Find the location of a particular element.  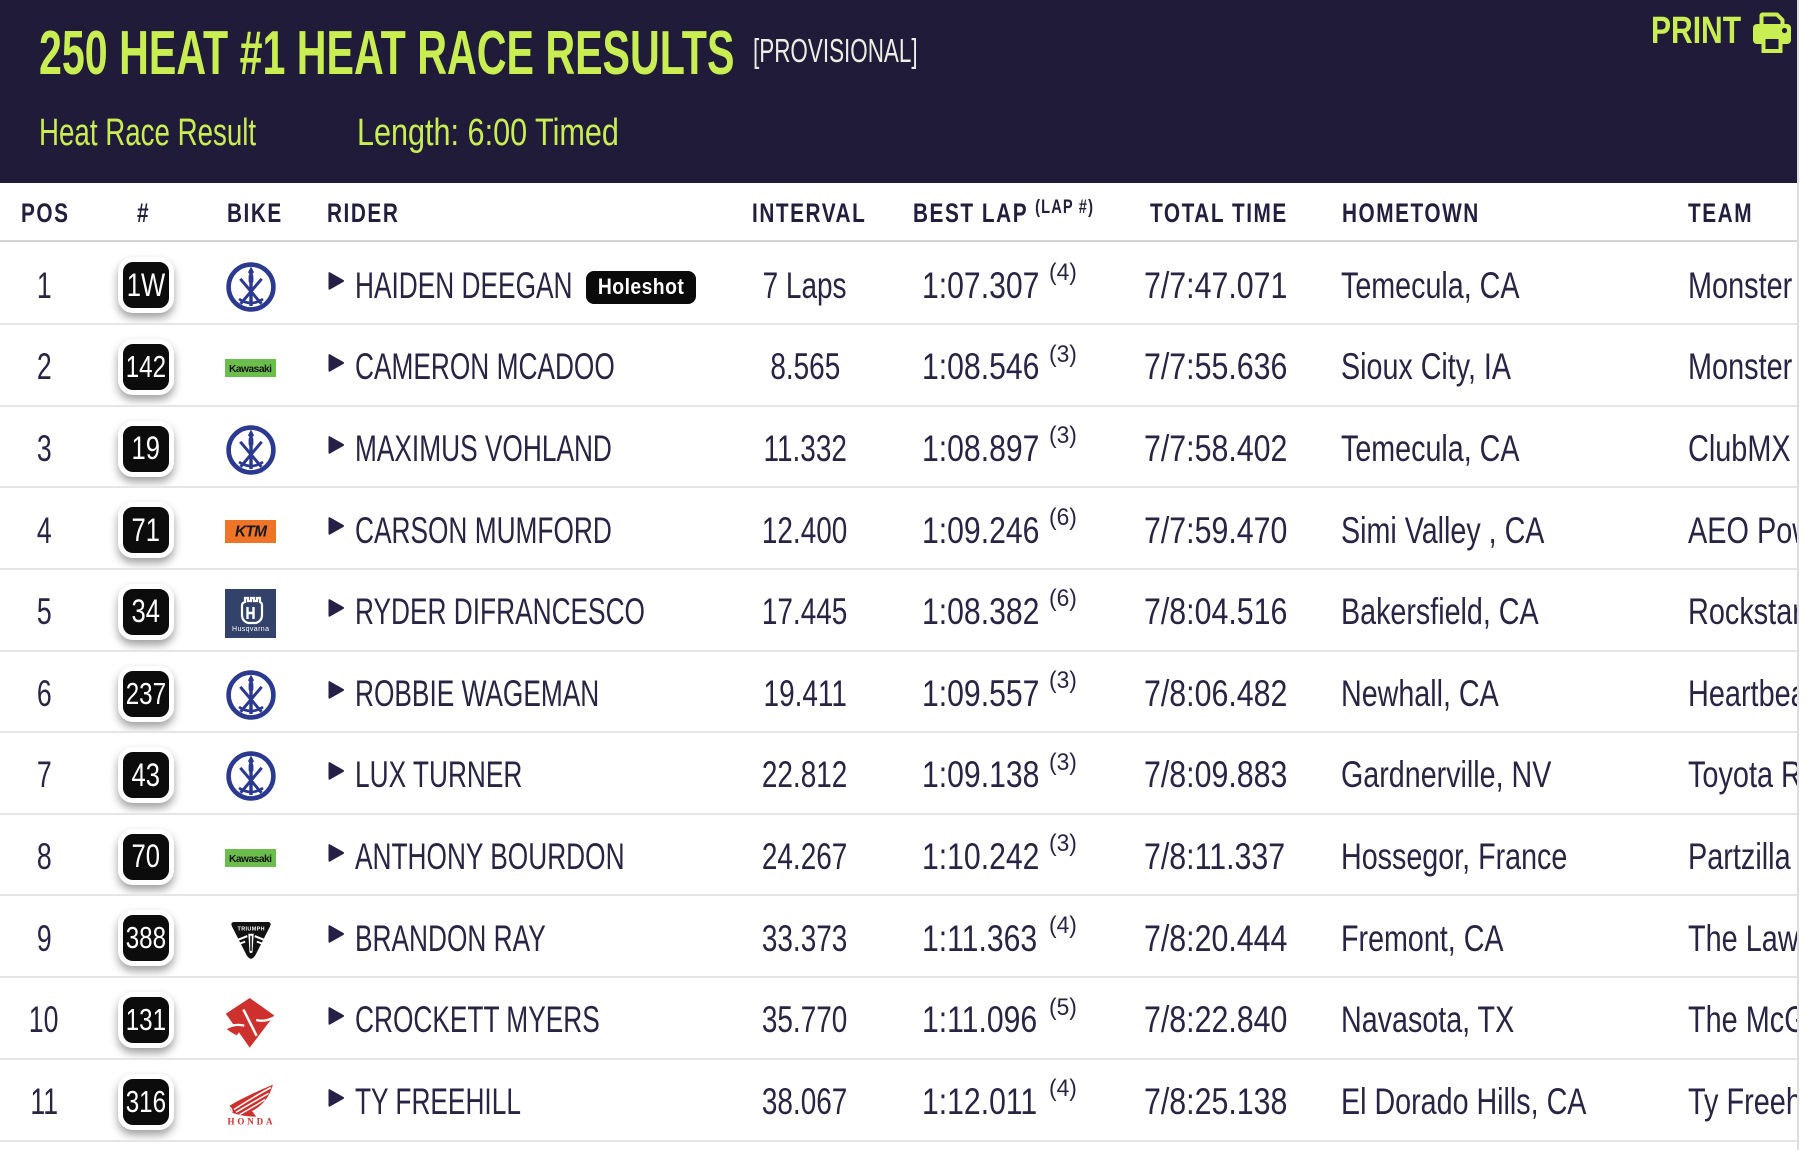

svg-text: KTM is located at coordinates (251, 532).